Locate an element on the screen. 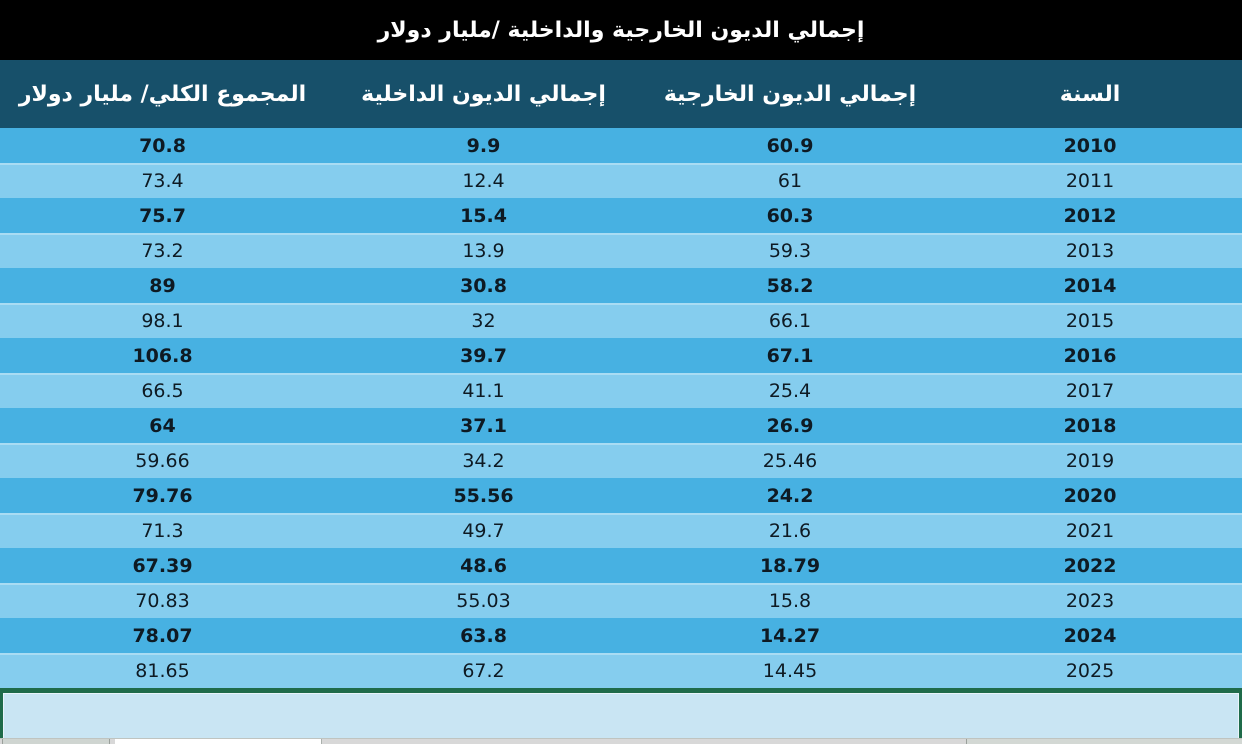  cell-total: 64 is located at coordinates (162, 425).